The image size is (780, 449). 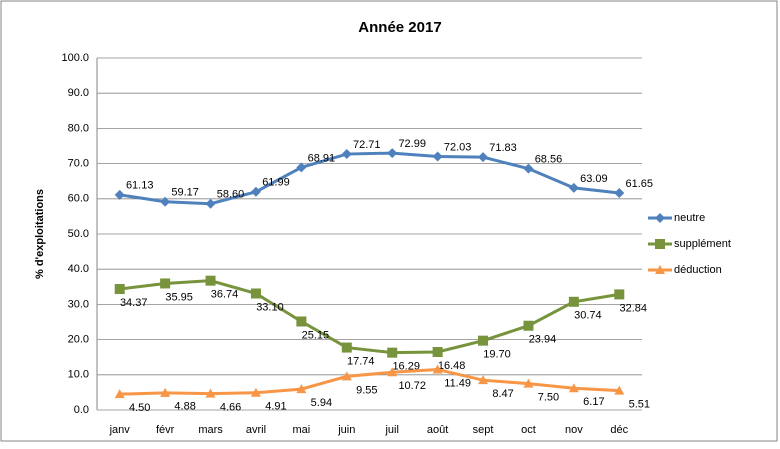 What do you see at coordinates (346, 430) in the screenshot?
I see `x-tick-label: juin` at bounding box center [346, 430].